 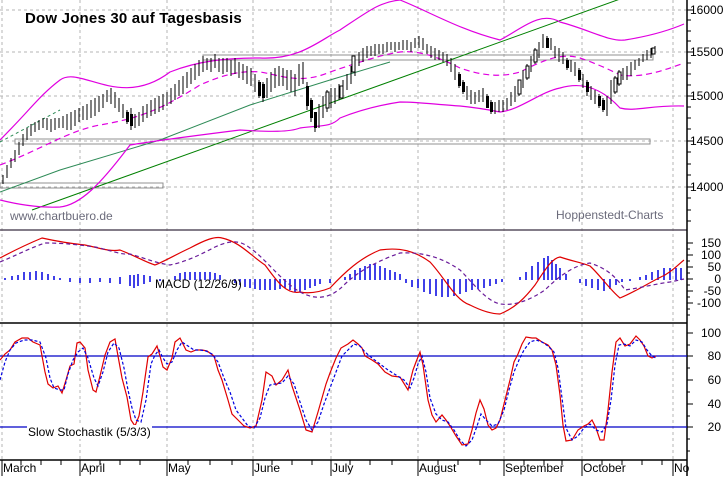 I want to click on watermark-hoppenstedt: Hoppenstedt-Charts, so click(x=610, y=215).